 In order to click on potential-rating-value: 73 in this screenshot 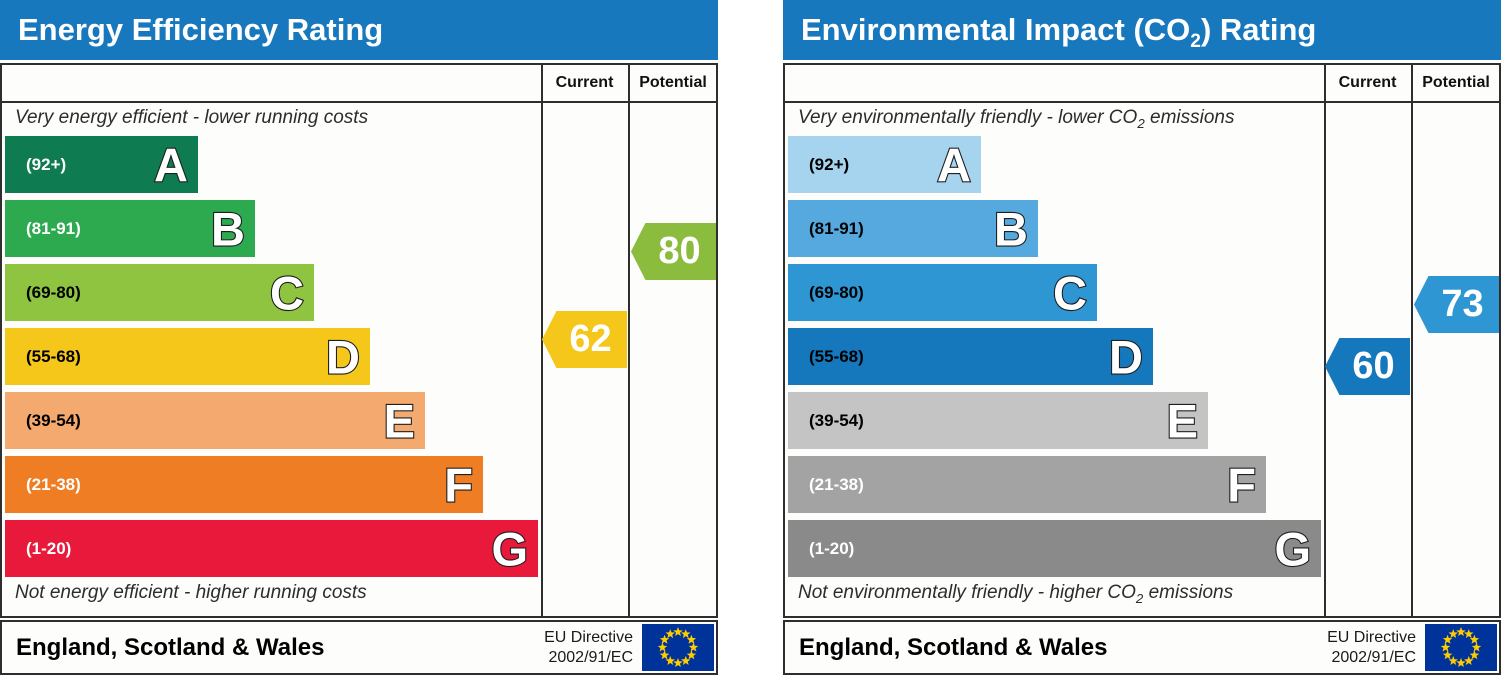, I will do `click(1462, 304)`.